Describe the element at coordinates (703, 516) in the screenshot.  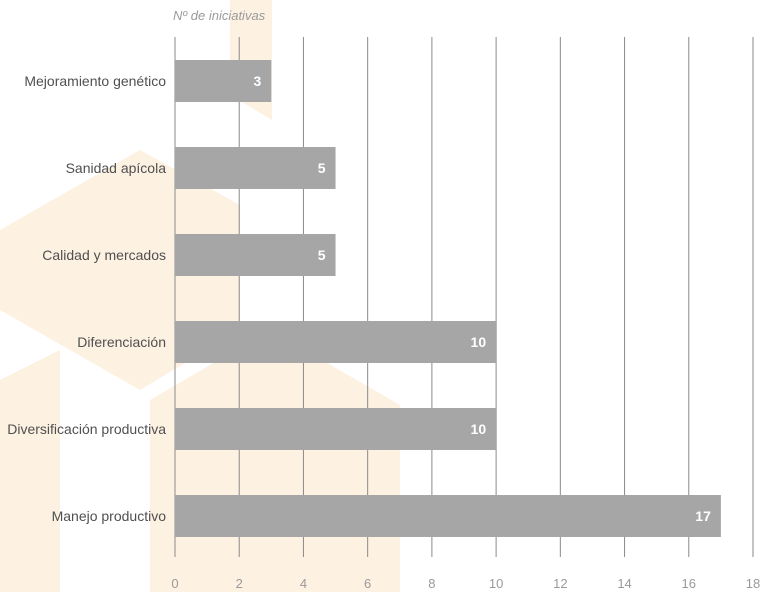
I see `bar-value-label: 17` at that location.